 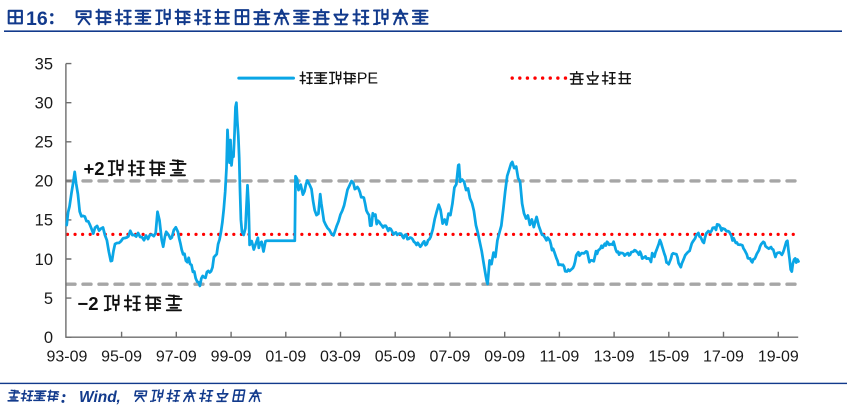 I want to click on svg-text: 0, so click(x=48, y=338).